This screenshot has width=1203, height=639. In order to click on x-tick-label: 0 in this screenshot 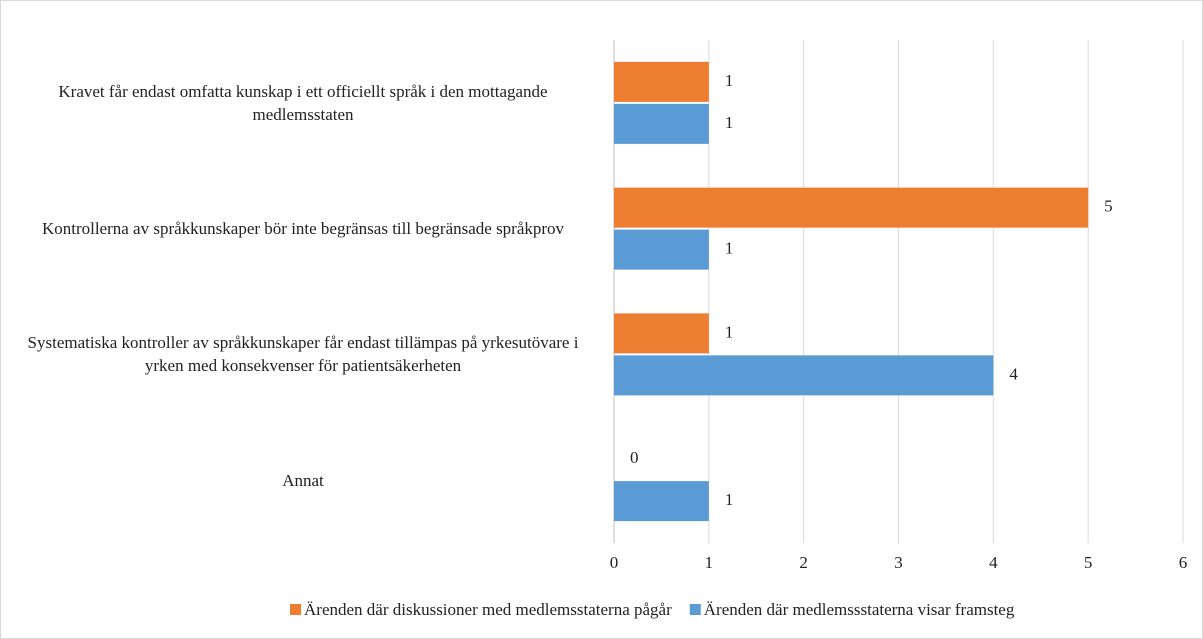, I will do `click(614, 562)`.